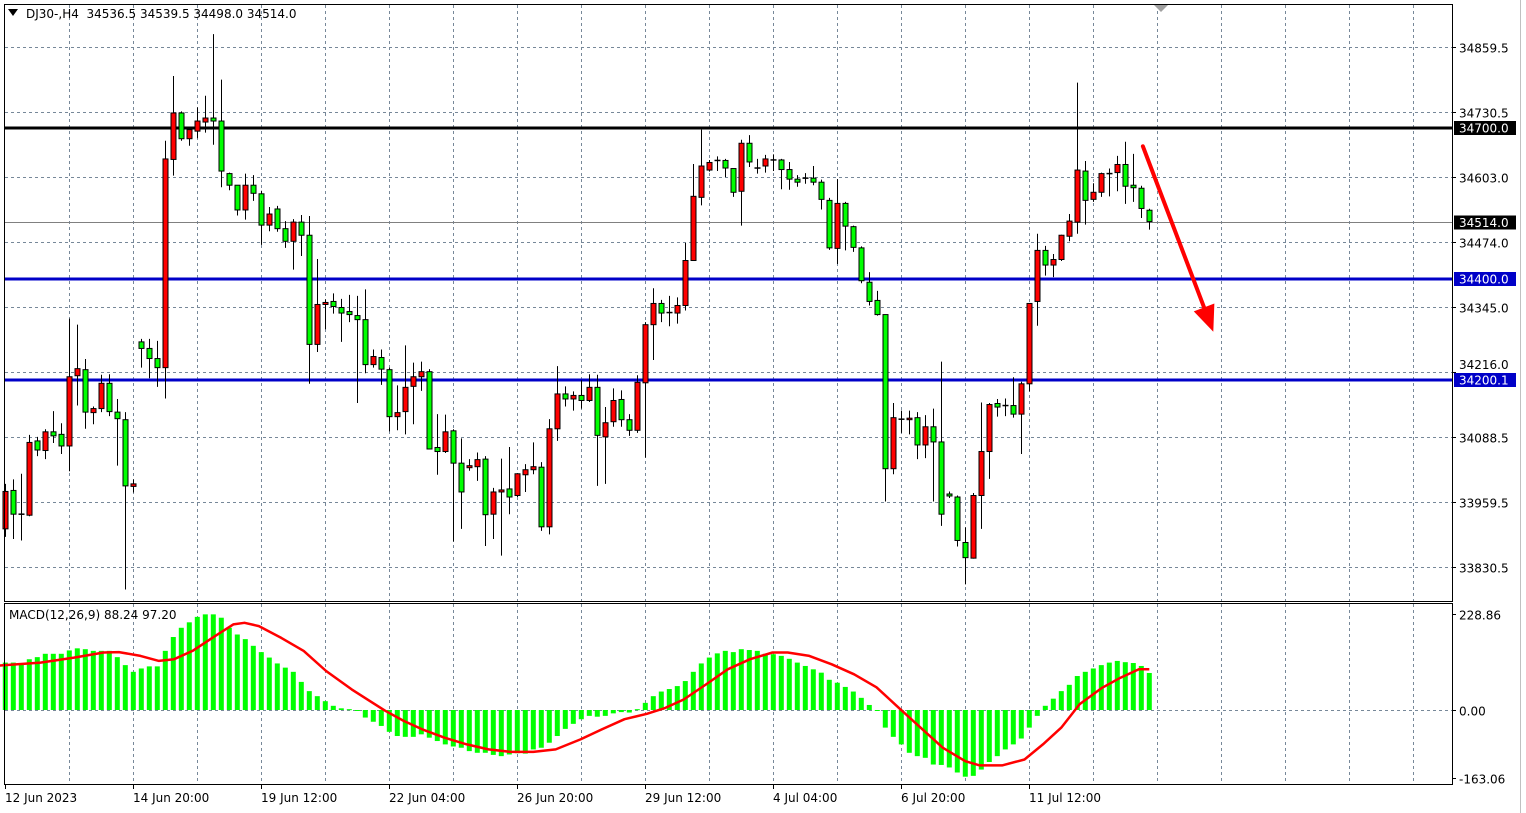 This screenshot has height=813, width=1526. Describe the element at coordinates (1173, 227) in the screenshot. I see `arrow-shaft` at that location.